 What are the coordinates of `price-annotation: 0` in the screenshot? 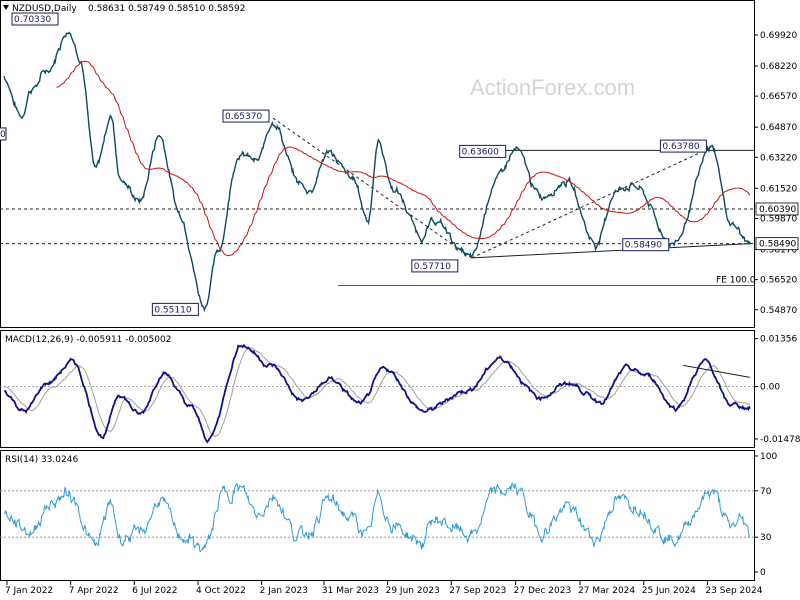 It's located at (3, 134).